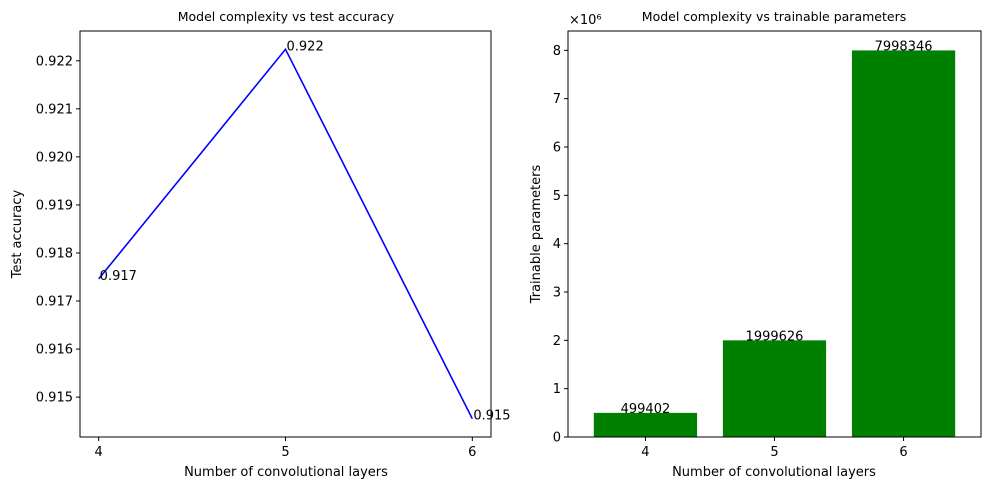 This screenshot has height=490, width=989. I want to click on parameters-x-ticks: 4 5 6, so click(774, 448).